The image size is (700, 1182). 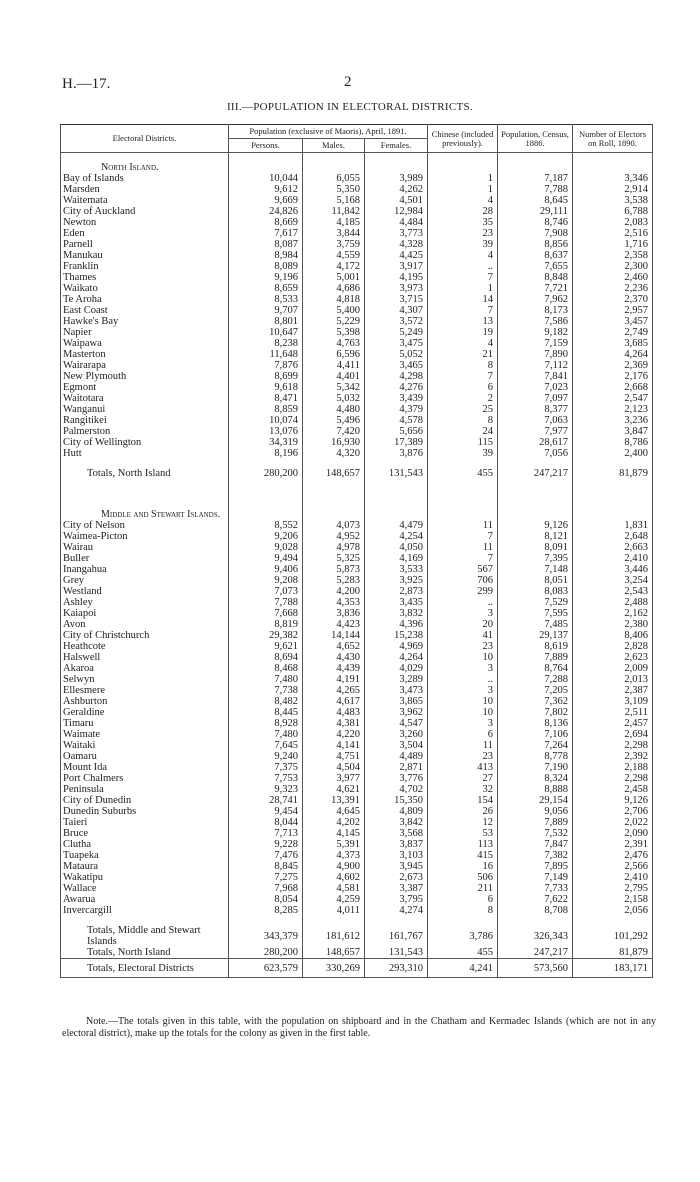 What do you see at coordinates (86, 84) in the screenshot?
I see `doc-code: H.—17.` at bounding box center [86, 84].